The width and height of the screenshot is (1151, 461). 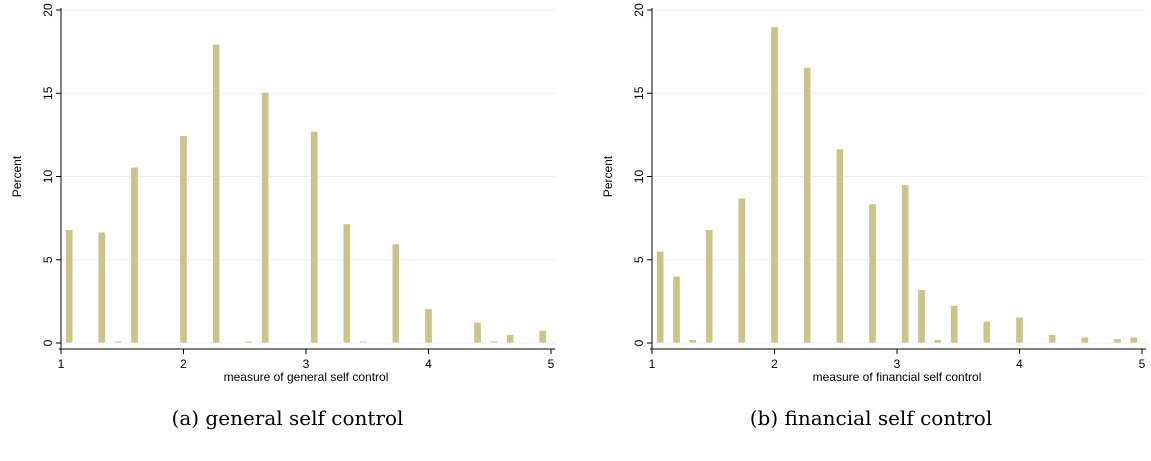 What do you see at coordinates (306, 377) in the screenshot?
I see `x-axis-title: measure of general self control` at bounding box center [306, 377].